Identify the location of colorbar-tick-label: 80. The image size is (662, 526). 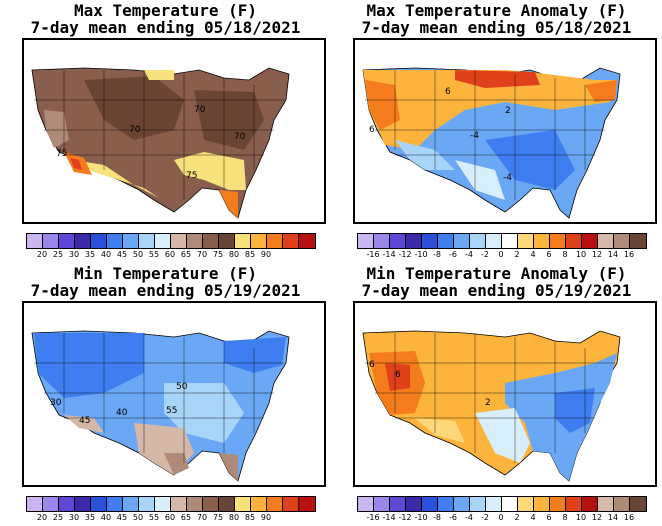
(234, 517).